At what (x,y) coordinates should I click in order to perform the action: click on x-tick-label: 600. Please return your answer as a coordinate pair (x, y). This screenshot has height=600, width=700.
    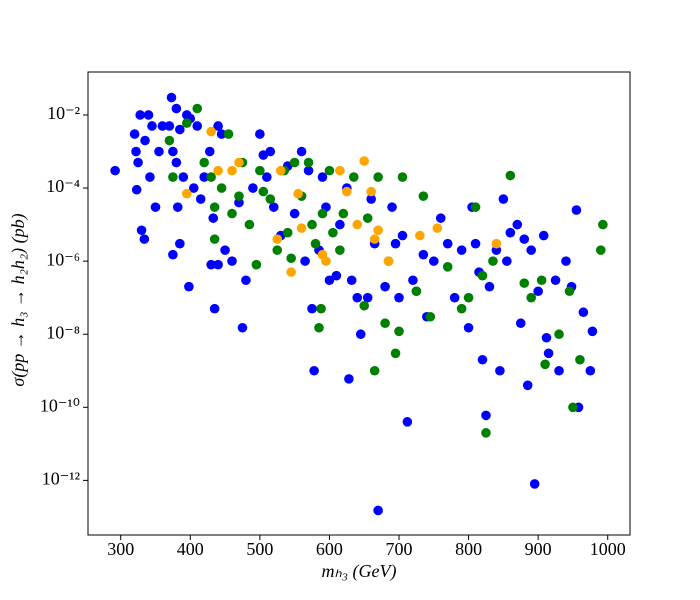
    Looking at the image, I should click on (329, 549).